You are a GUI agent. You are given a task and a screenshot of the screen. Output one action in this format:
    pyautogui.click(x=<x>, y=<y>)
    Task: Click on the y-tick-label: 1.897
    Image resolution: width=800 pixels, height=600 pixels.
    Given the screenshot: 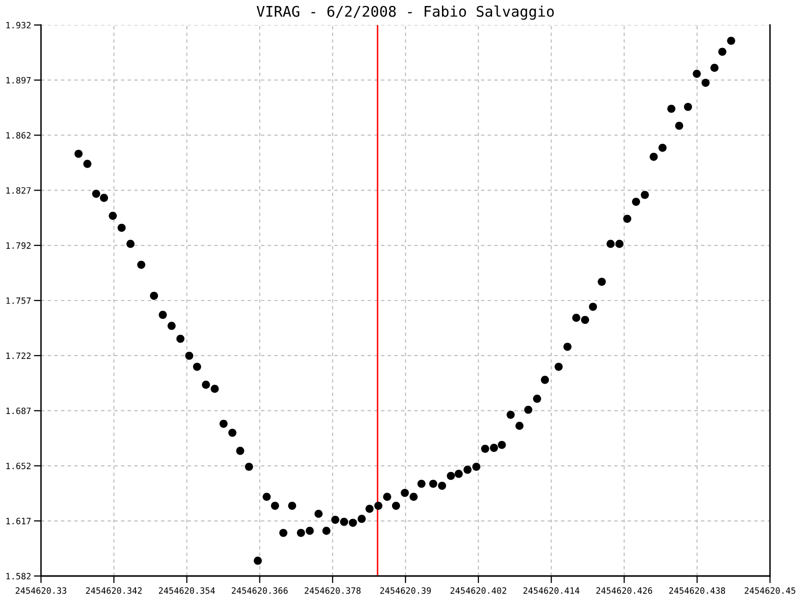 What is the action you would take?
    pyautogui.click(x=18, y=80)
    